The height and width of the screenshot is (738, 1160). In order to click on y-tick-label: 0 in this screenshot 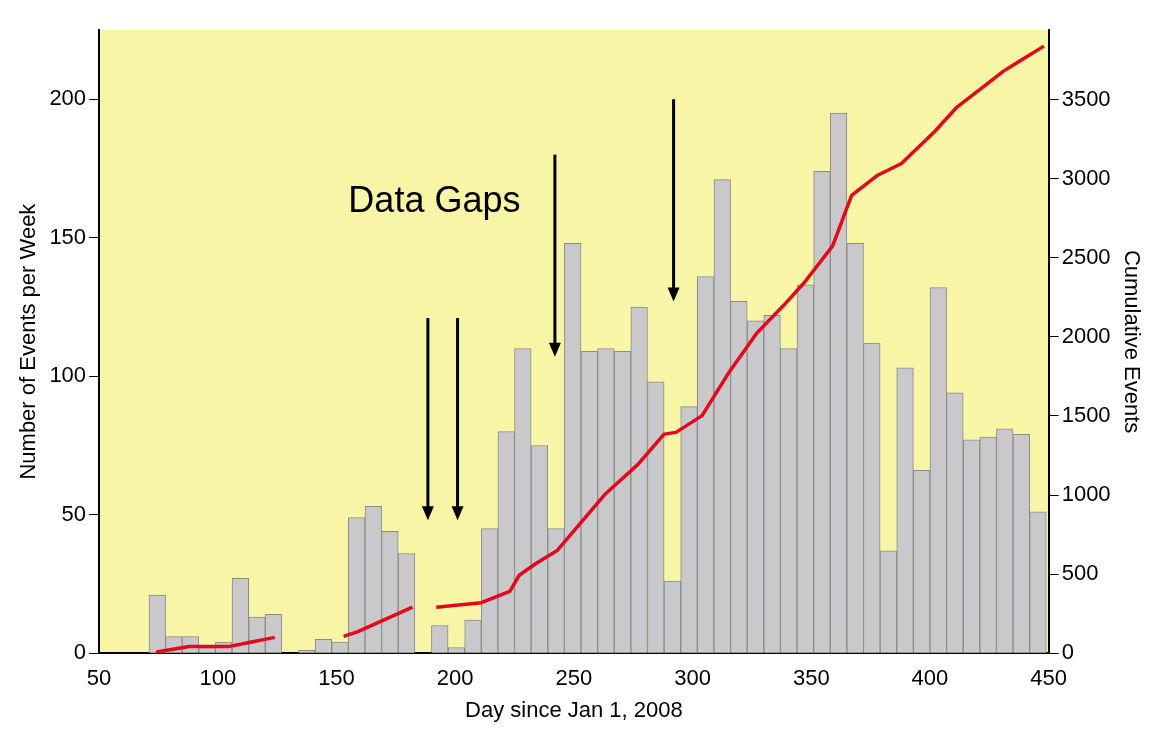, I will do `click(80, 652)`.